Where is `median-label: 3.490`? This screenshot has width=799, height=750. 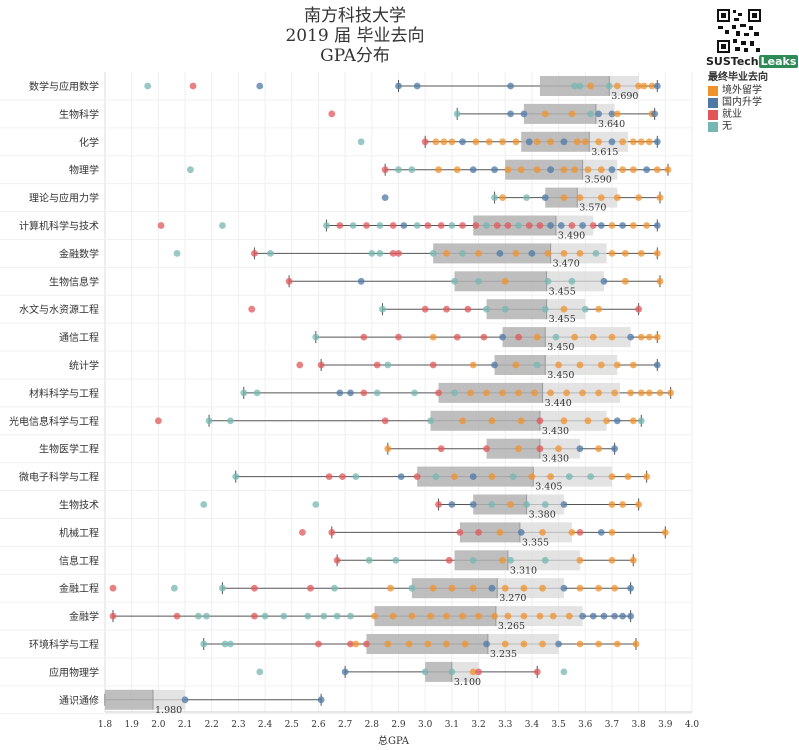 median-label: 3.490 is located at coordinates (571, 236).